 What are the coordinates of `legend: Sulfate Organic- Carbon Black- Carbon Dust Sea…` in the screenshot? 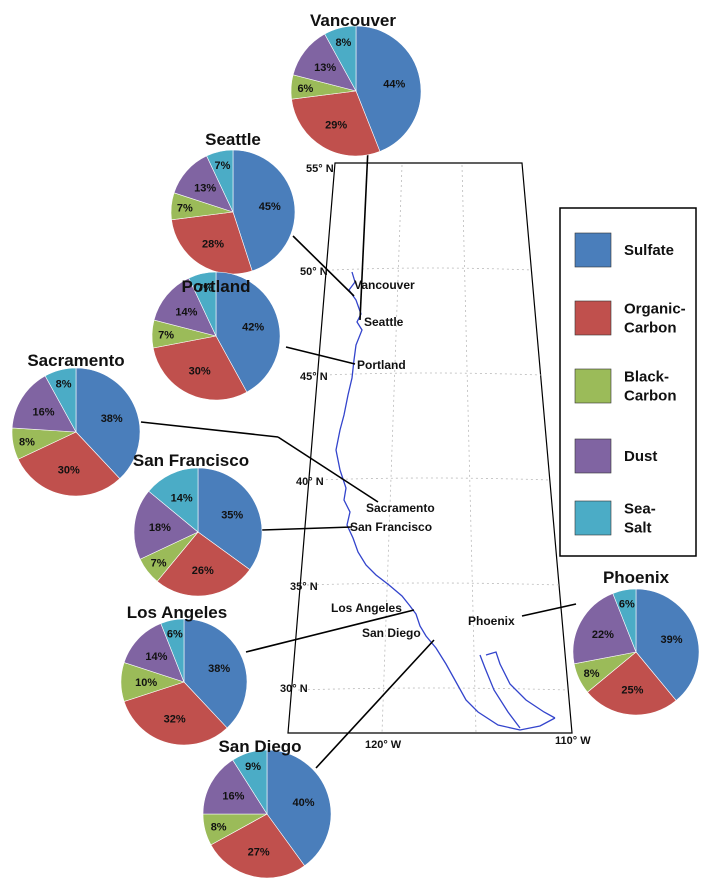 It's located at (628, 382).